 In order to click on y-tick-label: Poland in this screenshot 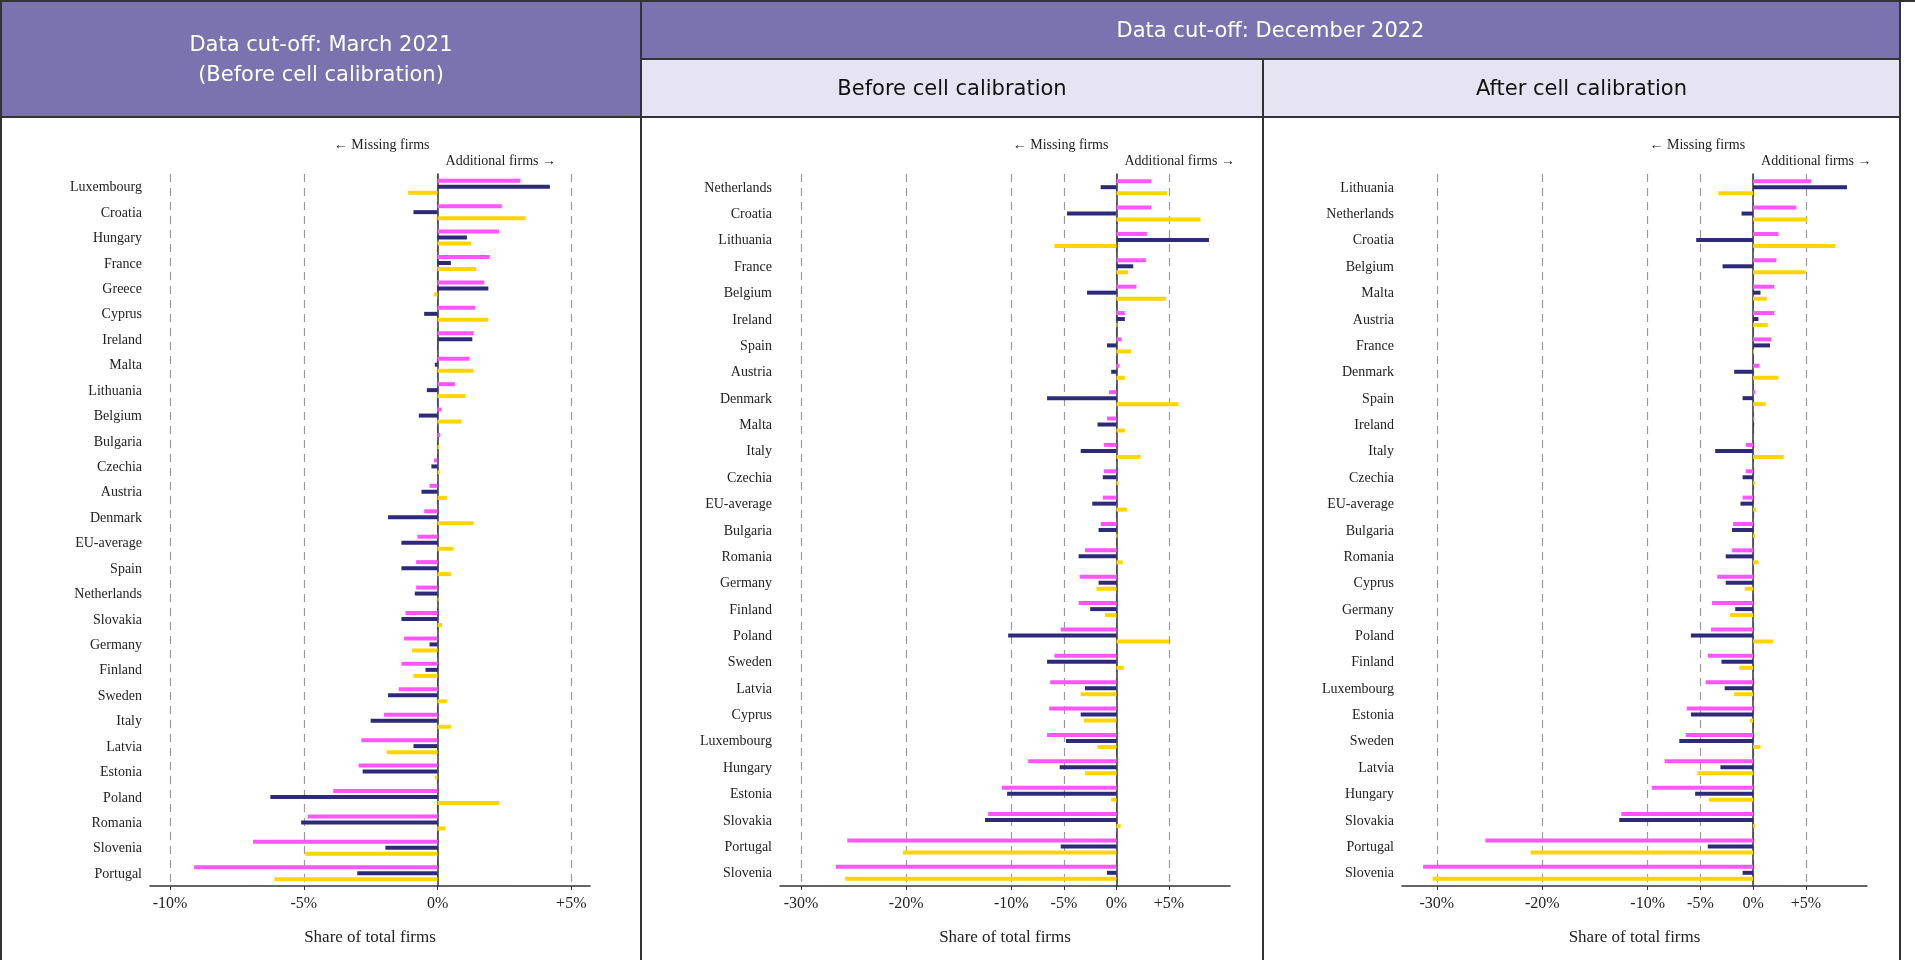, I will do `click(122, 797)`.